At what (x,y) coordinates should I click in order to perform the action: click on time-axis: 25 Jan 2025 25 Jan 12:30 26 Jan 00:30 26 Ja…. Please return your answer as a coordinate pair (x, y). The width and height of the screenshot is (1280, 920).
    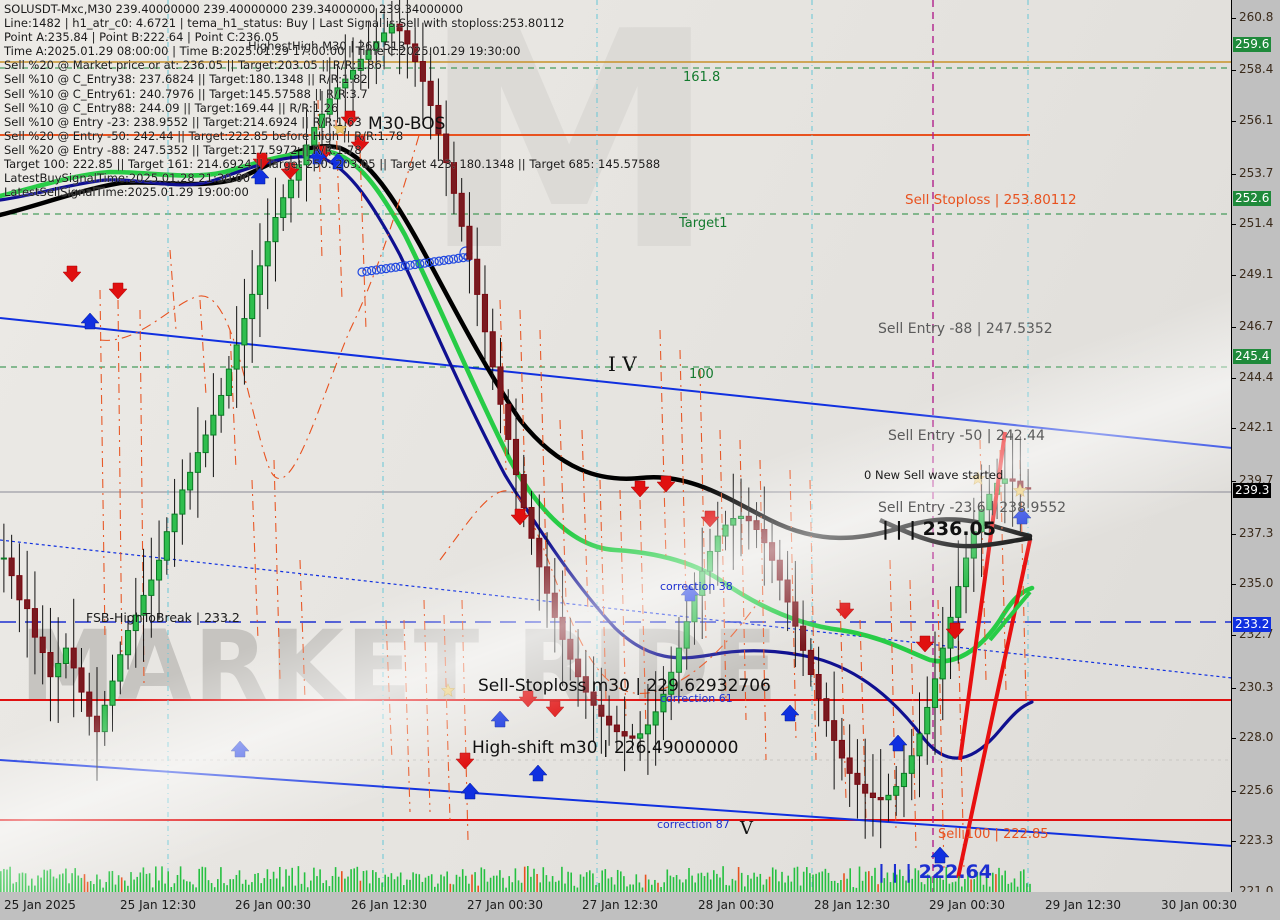
    Looking at the image, I should click on (640, 906).